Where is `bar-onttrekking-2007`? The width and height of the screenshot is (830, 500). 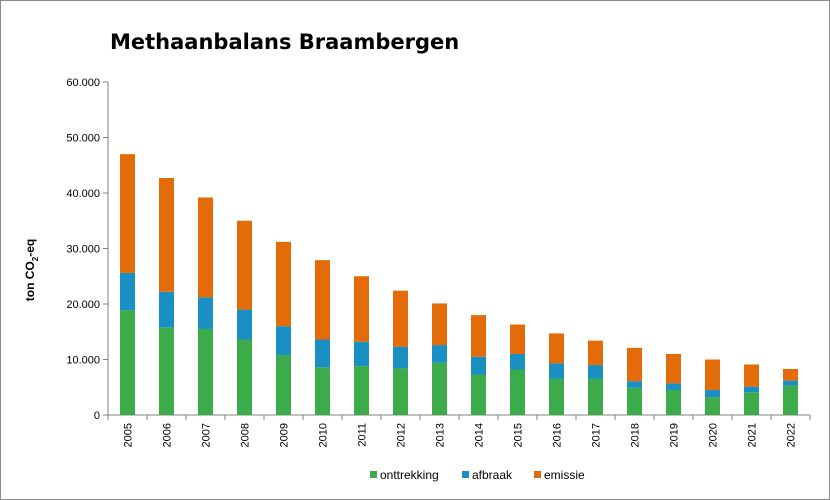 bar-onttrekking-2007 is located at coordinates (205, 371).